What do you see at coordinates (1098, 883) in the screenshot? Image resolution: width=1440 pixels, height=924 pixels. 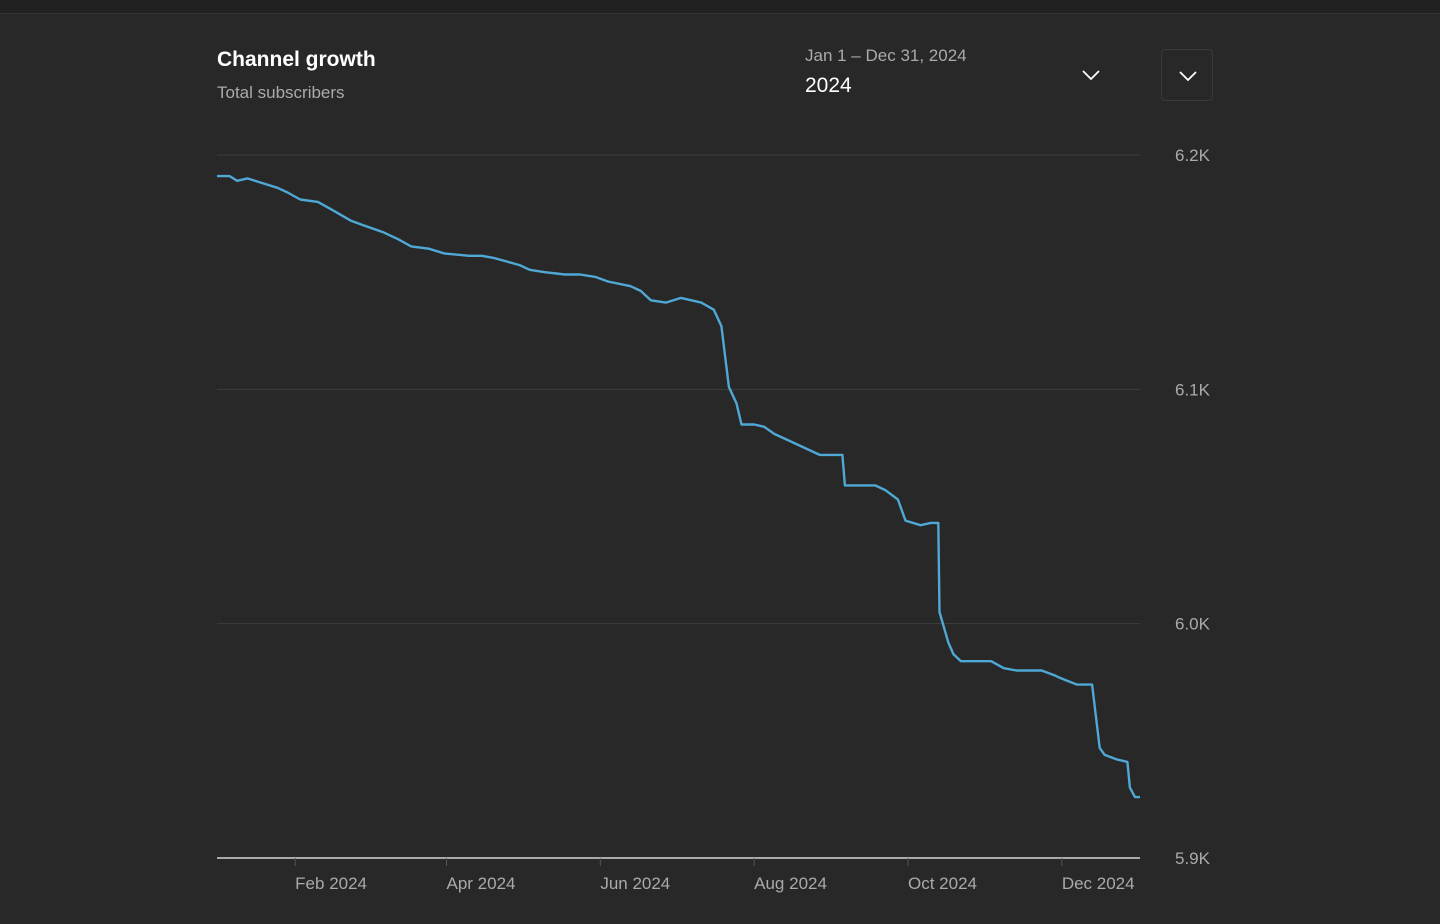 I see `x-tick-label: Dec 2024` at bounding box center [1098, 883].